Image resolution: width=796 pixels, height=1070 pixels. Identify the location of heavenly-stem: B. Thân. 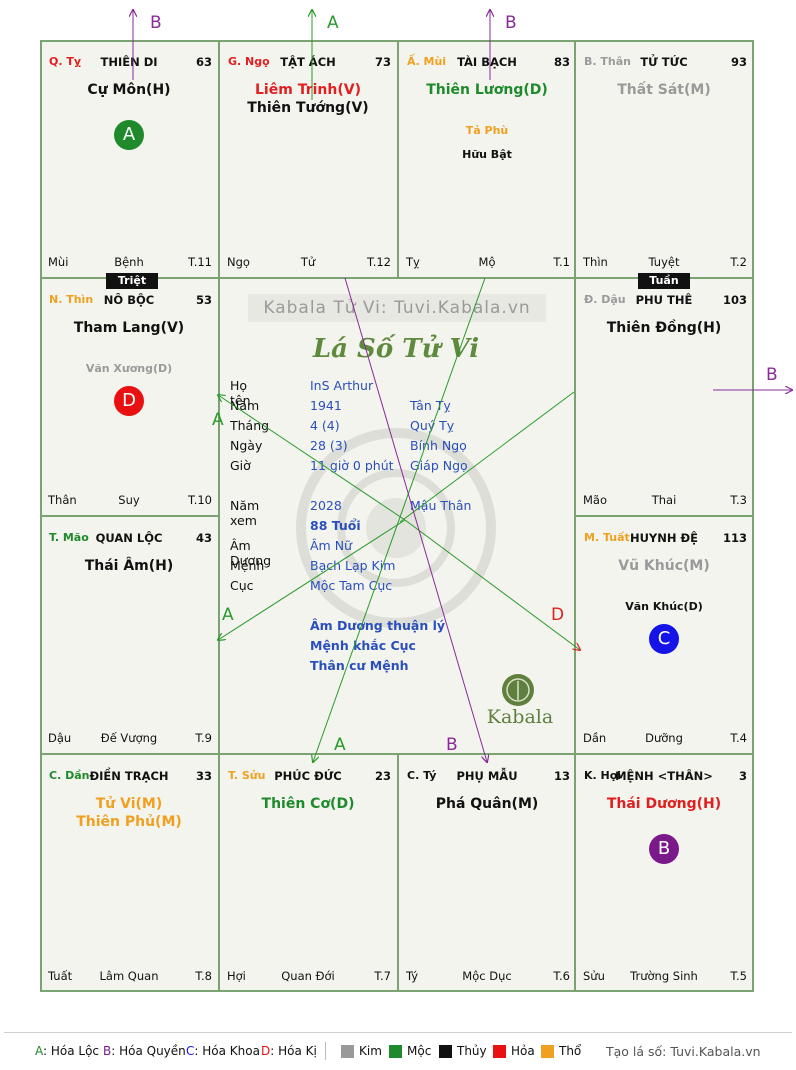
(607, 61).